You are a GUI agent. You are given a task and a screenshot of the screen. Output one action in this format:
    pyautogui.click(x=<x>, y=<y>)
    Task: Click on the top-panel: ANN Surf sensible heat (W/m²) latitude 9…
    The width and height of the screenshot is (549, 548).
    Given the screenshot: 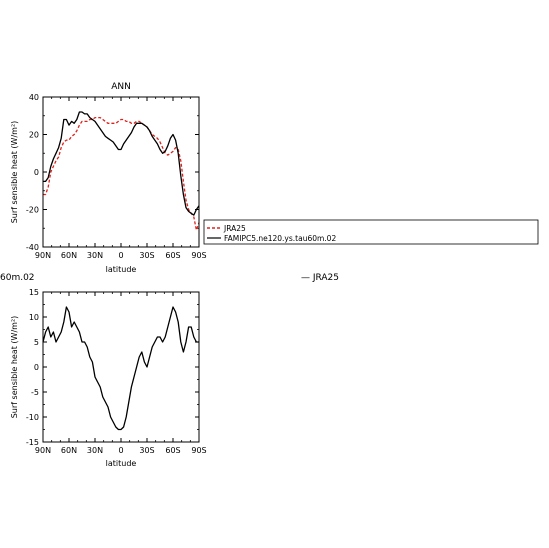 What is the action you would take?
    pyautogui.click(x=108, y=178)
    